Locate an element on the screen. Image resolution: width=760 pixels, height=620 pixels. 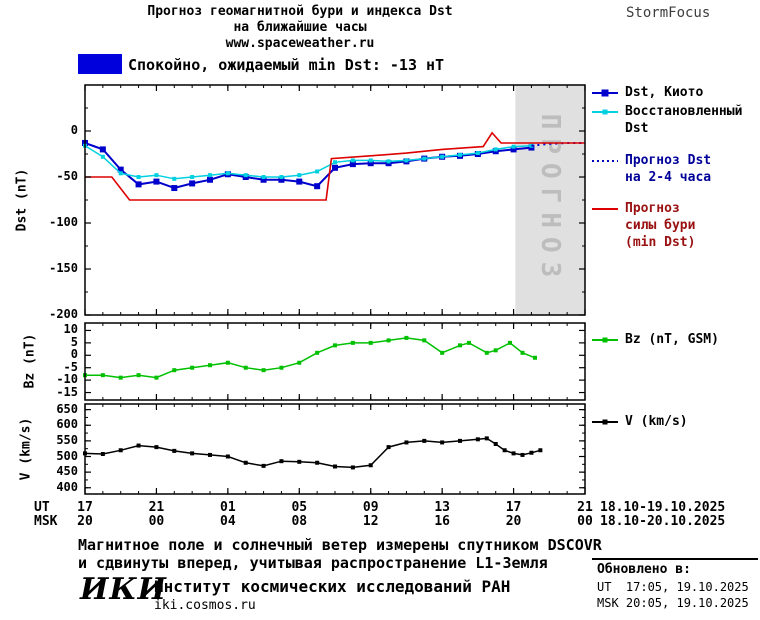
y-tick-label: 5 is located at coordinates (74, 341).